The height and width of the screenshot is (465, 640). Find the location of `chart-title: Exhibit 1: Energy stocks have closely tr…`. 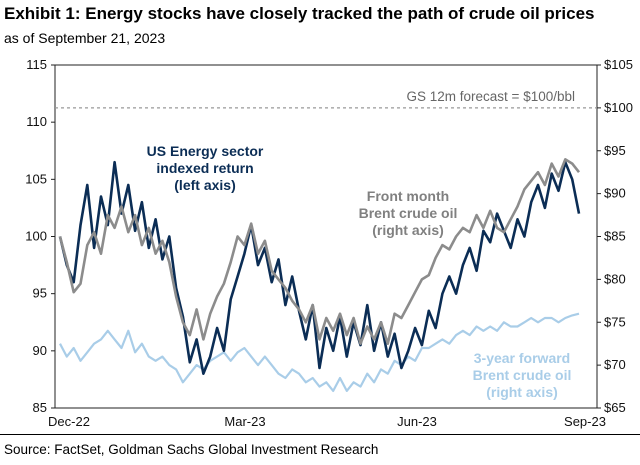

chart-title: Exhibit 1: Energy stocks have closely tr… is located at coordinates (299, 13).